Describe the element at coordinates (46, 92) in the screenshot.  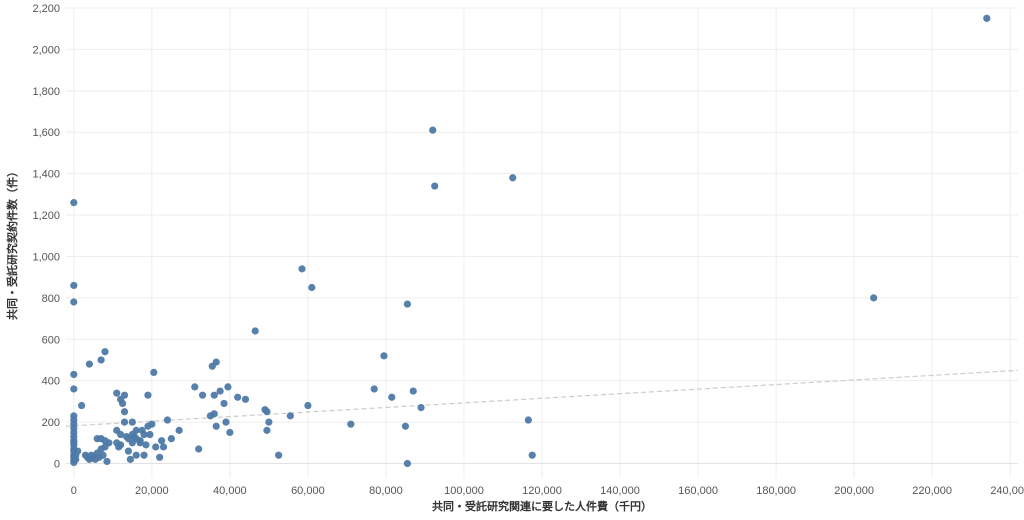
I see `y-tick-label: 1,800` at that location.